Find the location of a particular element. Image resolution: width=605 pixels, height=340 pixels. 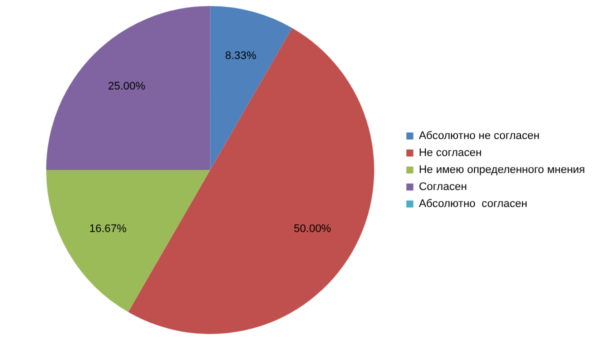

legend-label: Абсолютно не согласен is located at coordinates (479, 136).